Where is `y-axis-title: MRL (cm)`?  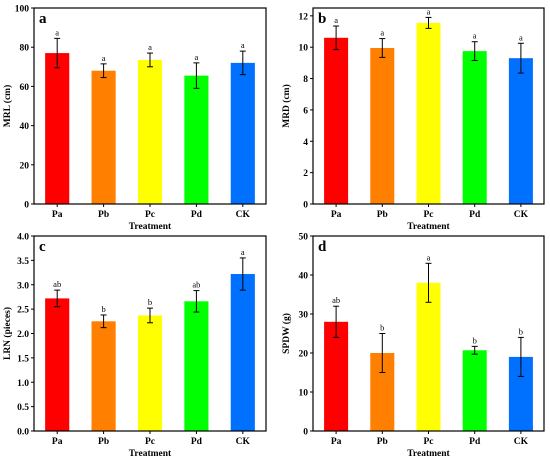 y-axis-title: MRL (cm) is located at coordinates (7, 106).